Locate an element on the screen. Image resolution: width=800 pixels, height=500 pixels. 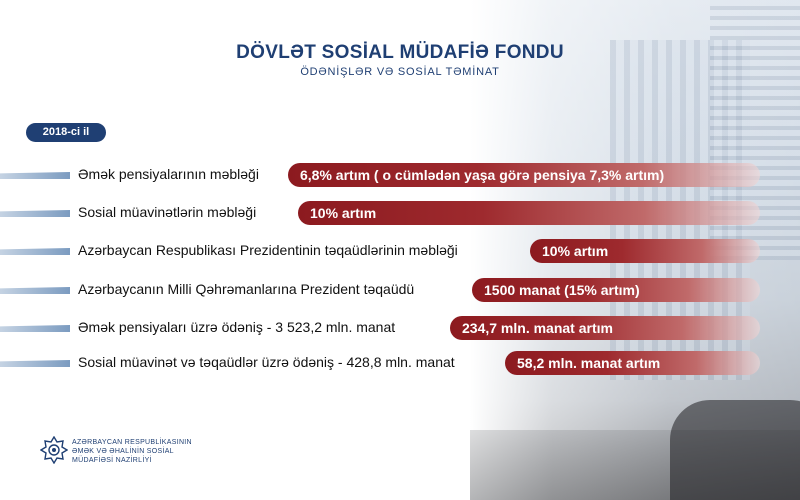
ministry-name-line: ƏMƏK VƏ ƏHALİNİN SOSİAL is located at coordinates (123, 451).